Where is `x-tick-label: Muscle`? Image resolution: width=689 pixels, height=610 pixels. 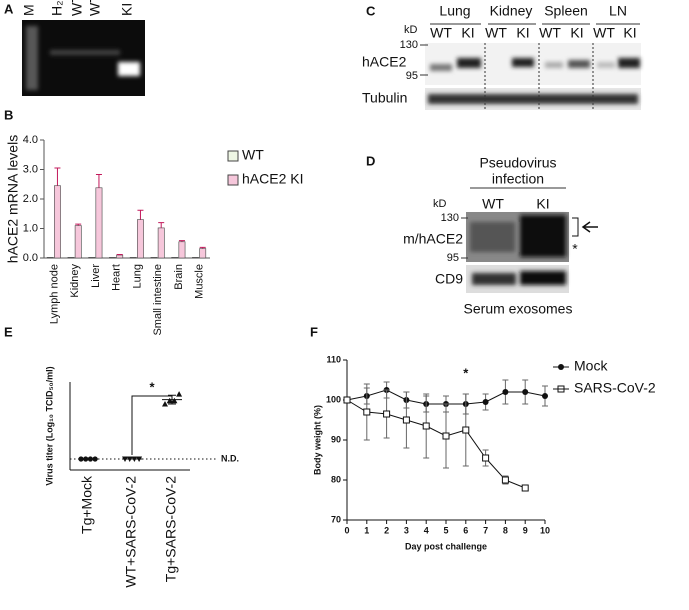
x-tick-label: Muscle is located at coordinates (200, 281).